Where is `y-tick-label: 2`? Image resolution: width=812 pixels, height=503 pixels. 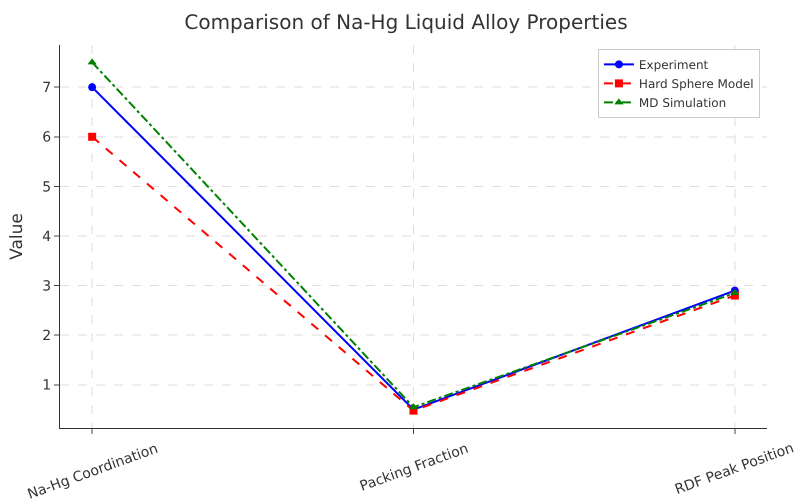 y-tick-label: 2 is located at coordinates (47, 336).